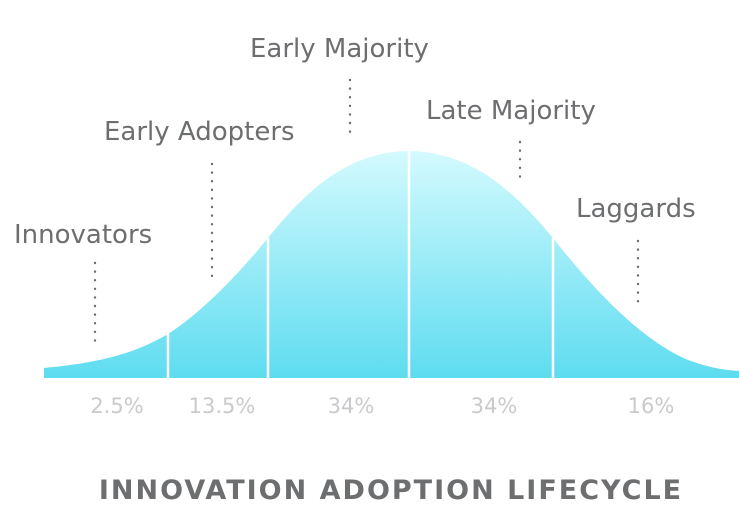  I want to click on percent-late-majority: 34%, so click(494, 406).